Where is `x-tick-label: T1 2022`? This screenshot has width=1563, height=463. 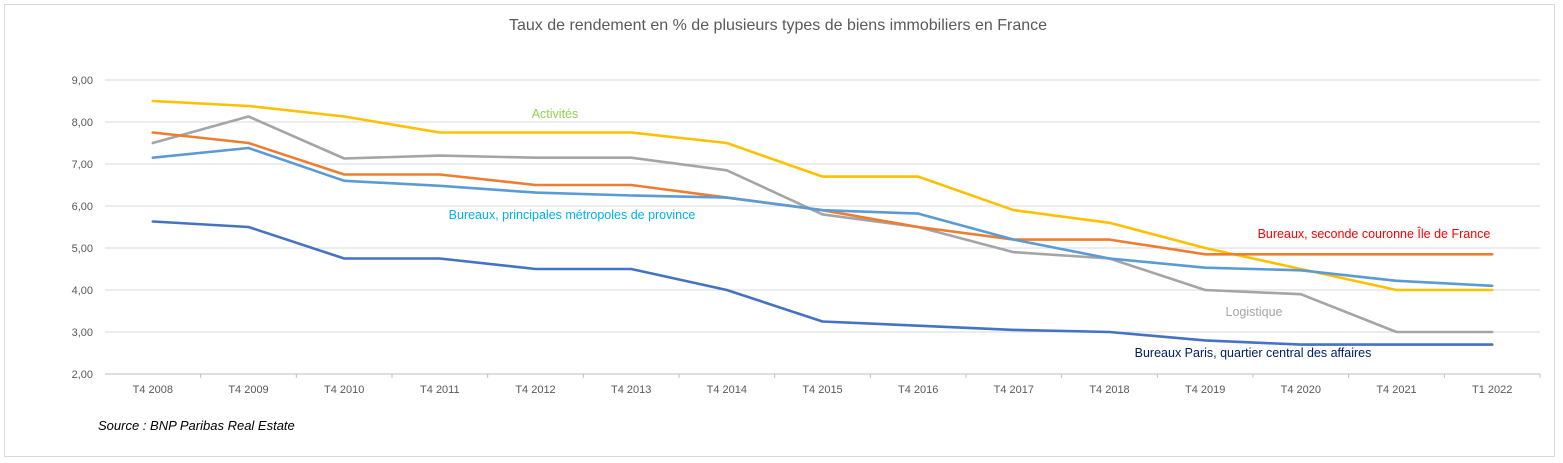
x-tick-label: T1 2022 is located at coordinates (1492, 390).